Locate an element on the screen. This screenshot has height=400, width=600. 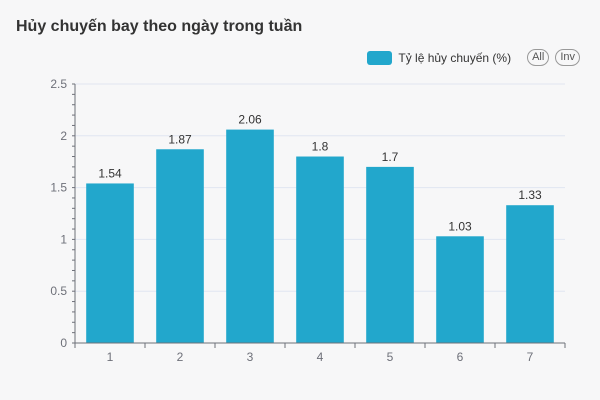
y-tick-label: 1.5 is located at coordinates (58, 188).